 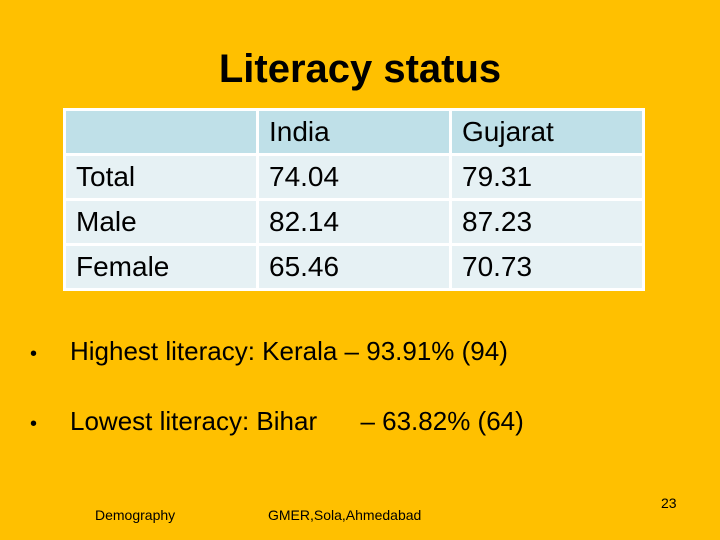 What do you see at coordinates (547, 132) in the screenshot?
I see `table-header-cell: Gujarat` at bounding box center [547, 132].